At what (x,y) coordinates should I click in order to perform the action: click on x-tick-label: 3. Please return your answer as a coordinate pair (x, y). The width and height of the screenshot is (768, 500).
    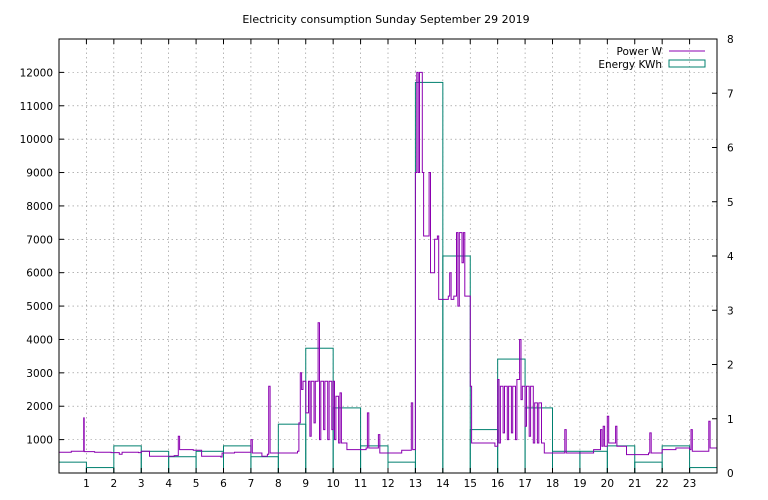
    Looking at the image, I should click on (141, 484).